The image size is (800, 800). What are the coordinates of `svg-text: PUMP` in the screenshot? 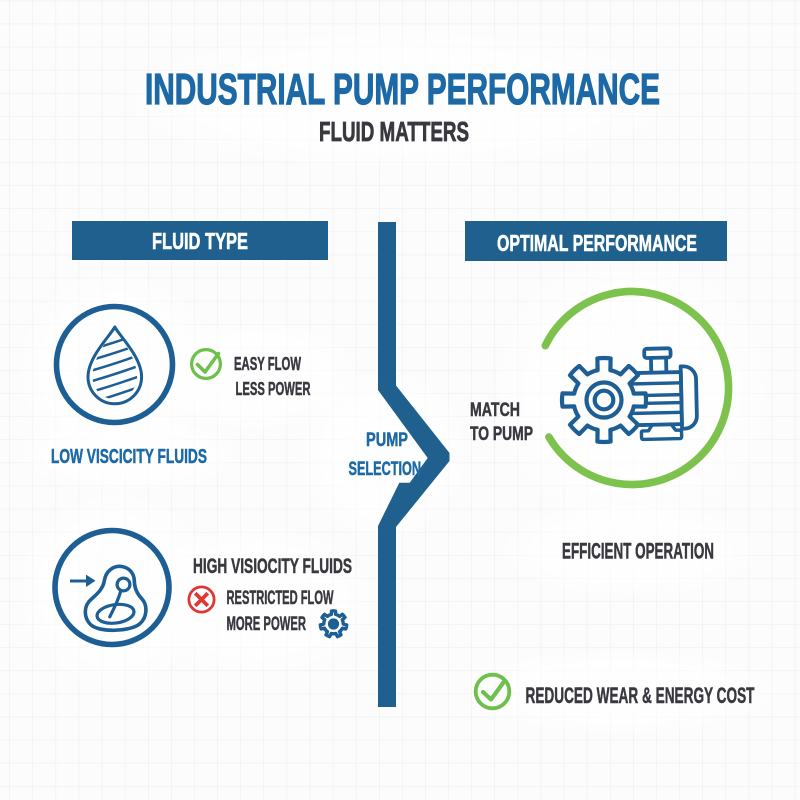 It's located at (387, 440).